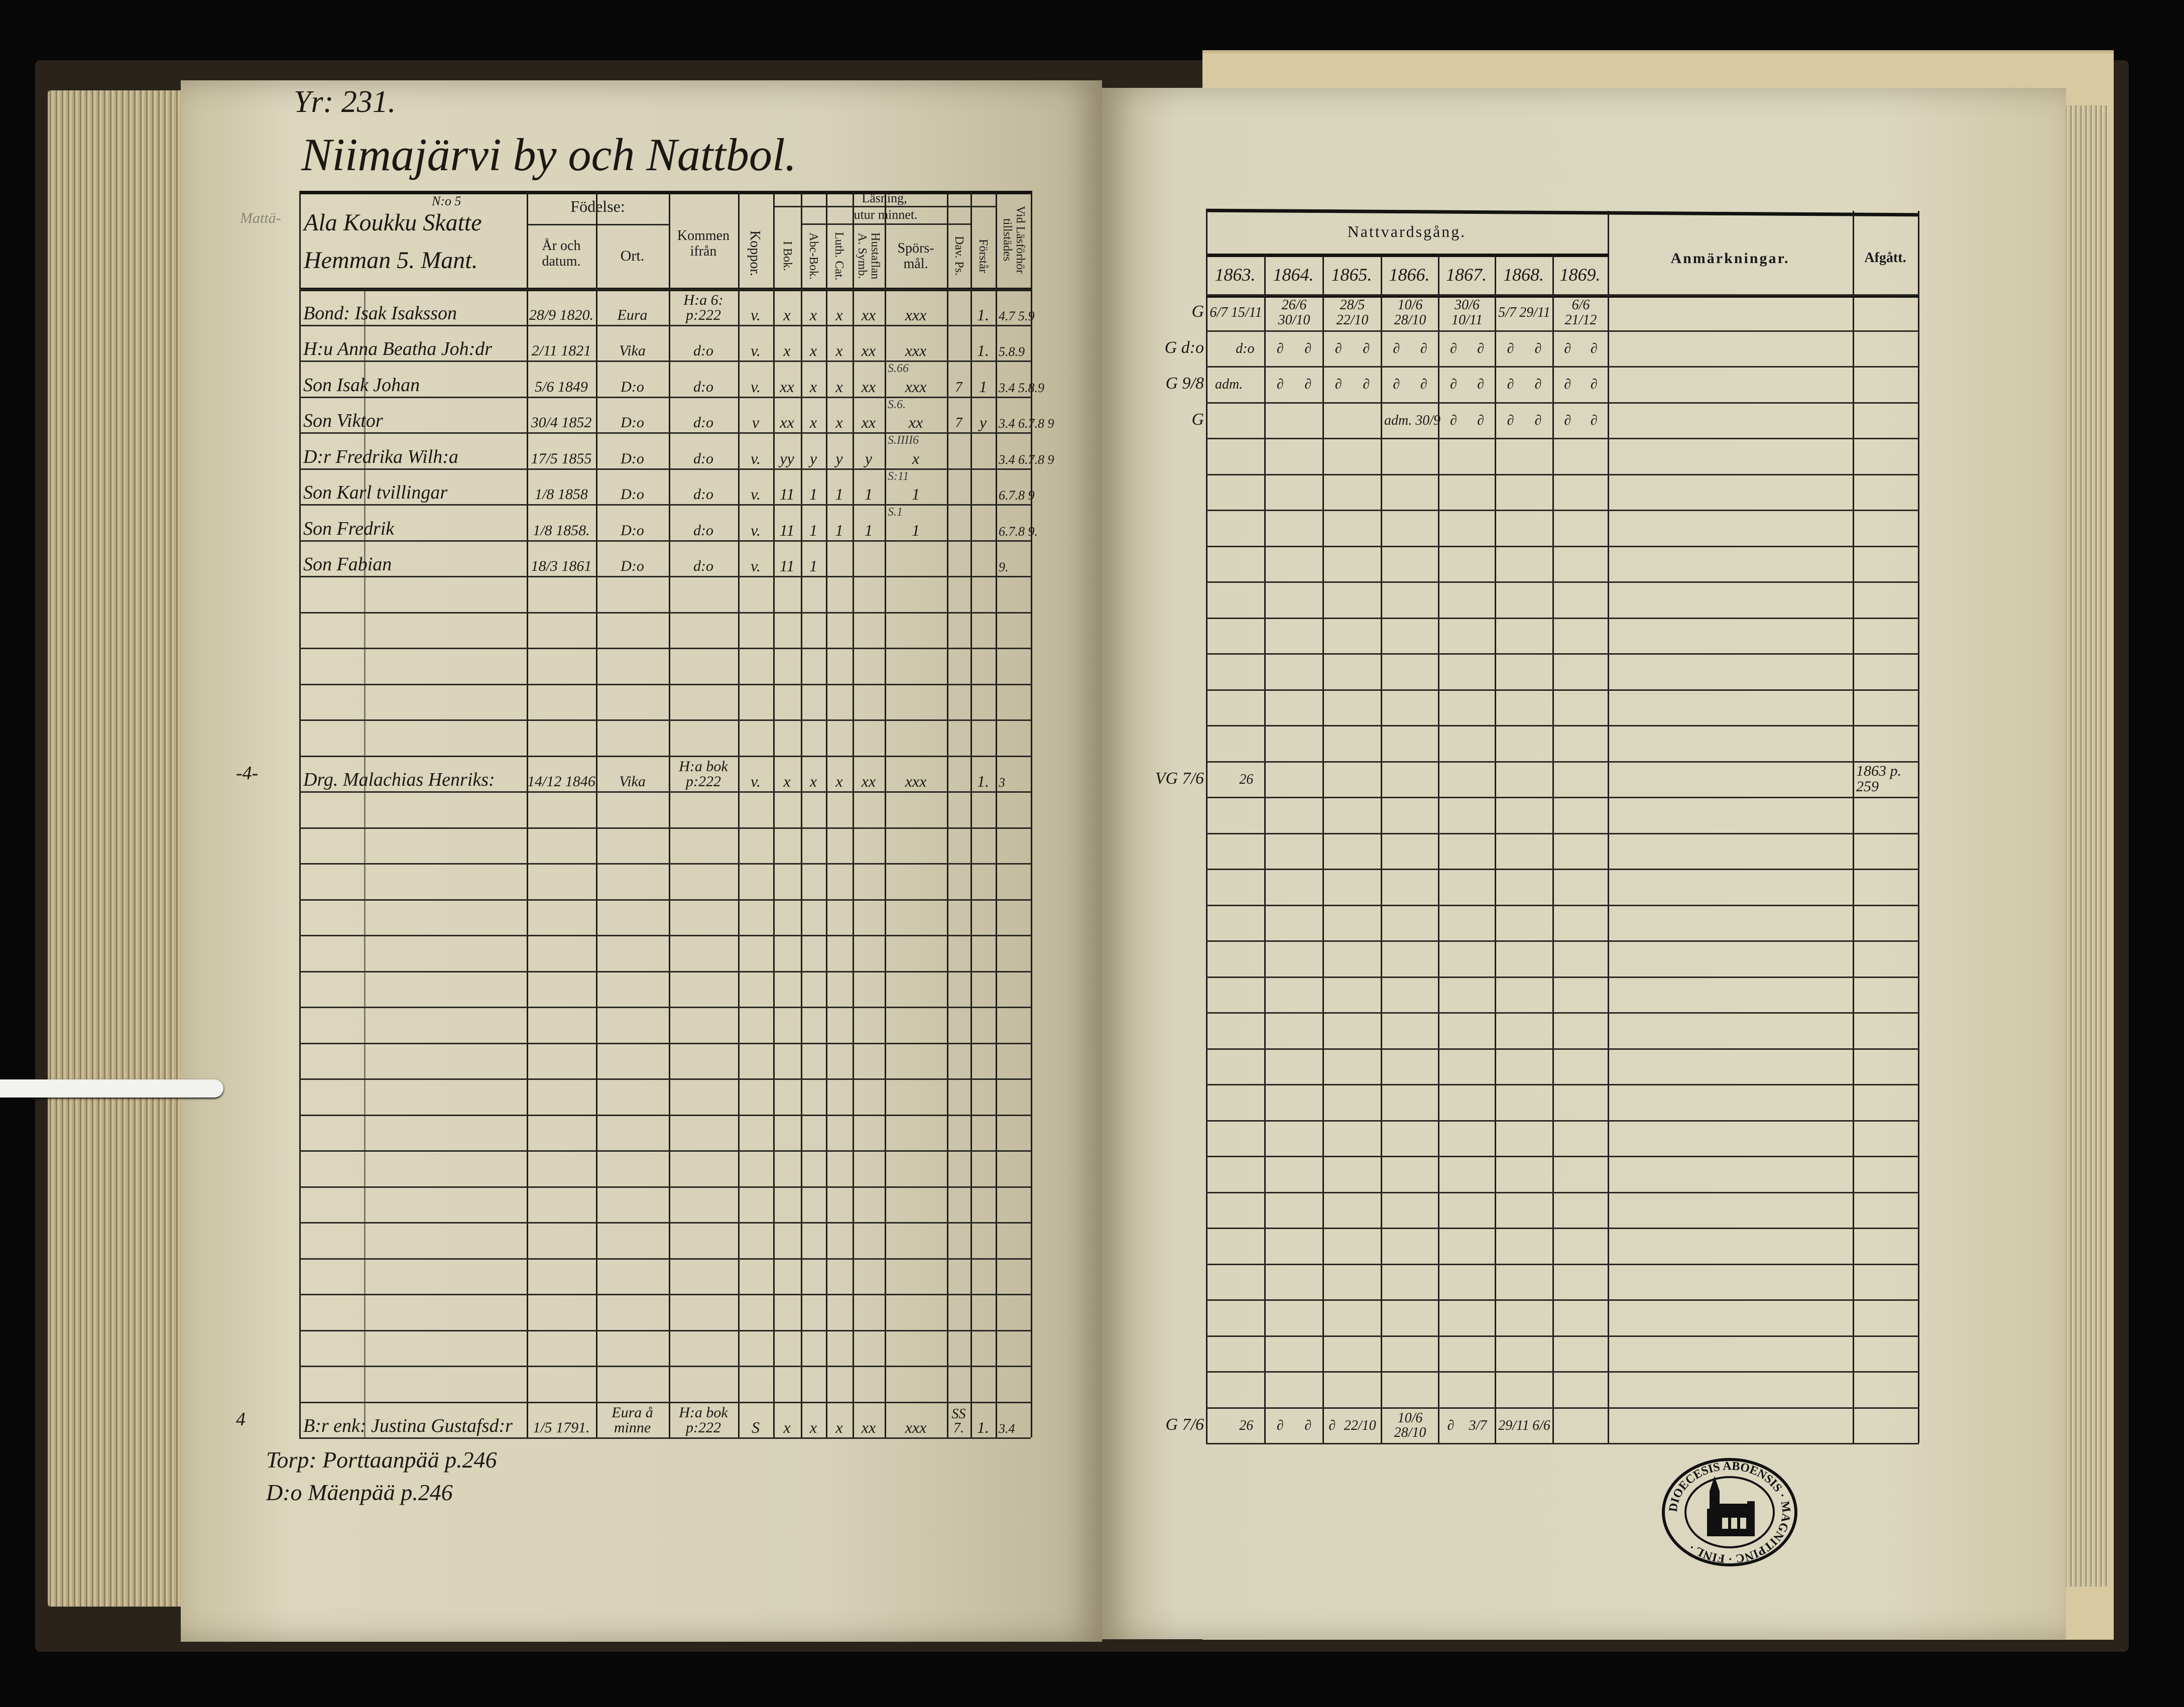  I want to click on cell-birth-date: 5/6 1849, so click(561, 386).